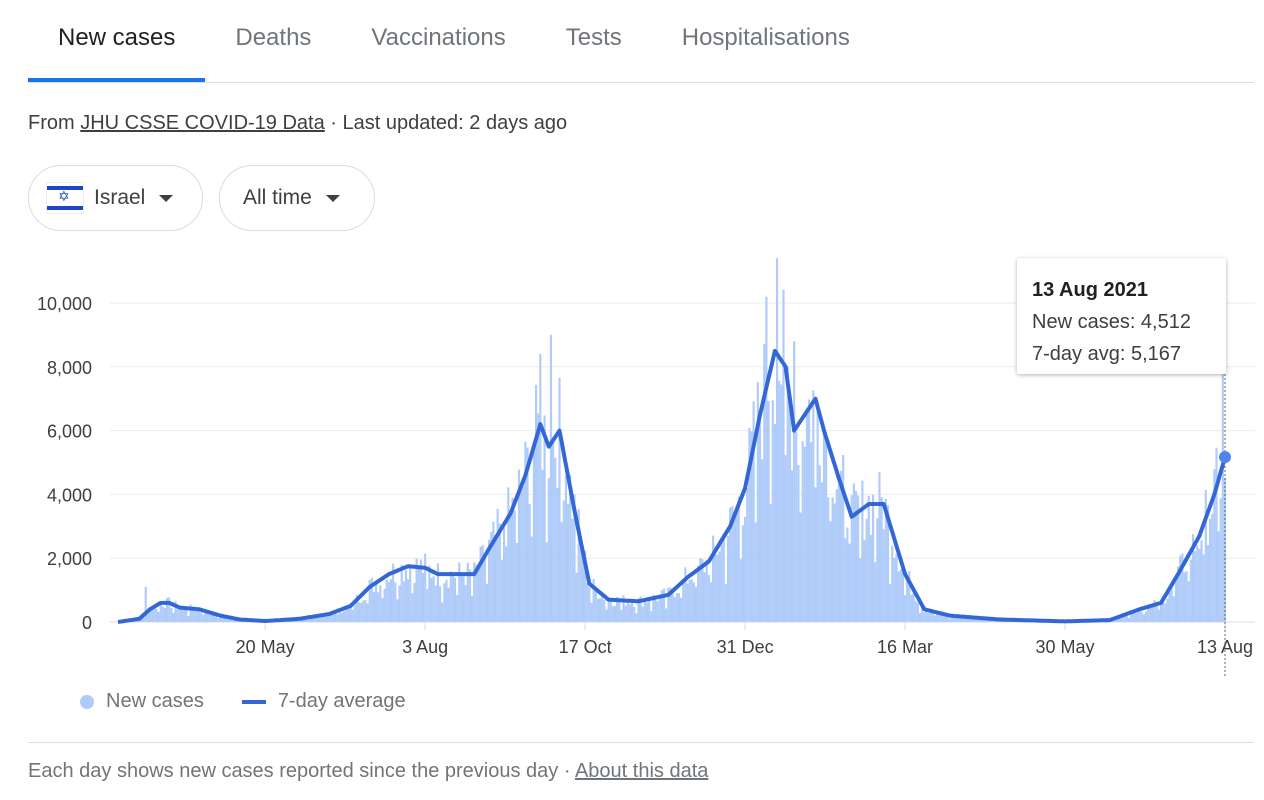 Image resolution: width=1264 pixels, height=800 pixels. I want to click on tab-new-cases: New cases, so click(117, 41).